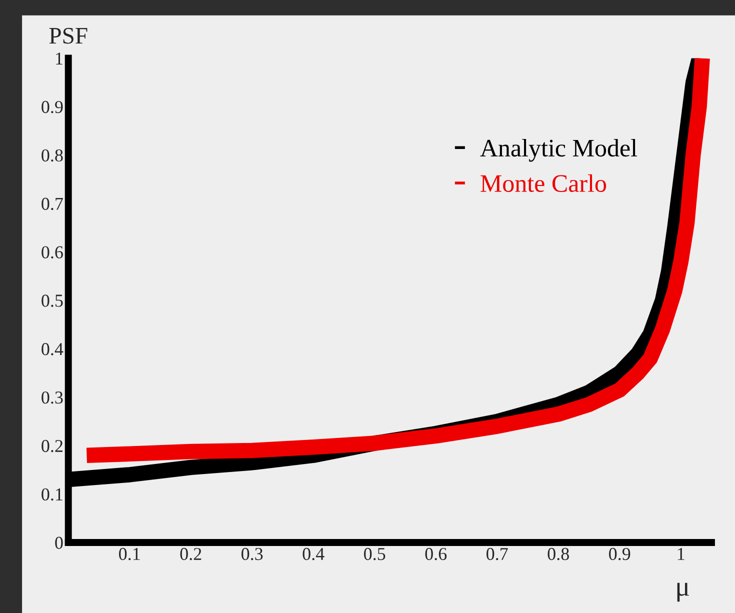 This screenshot has width=735, height=613. What do you see at coordinates (59, 58) in the screenshot?
I see `y-tick-label: 1` at bounding box center [59, 58].